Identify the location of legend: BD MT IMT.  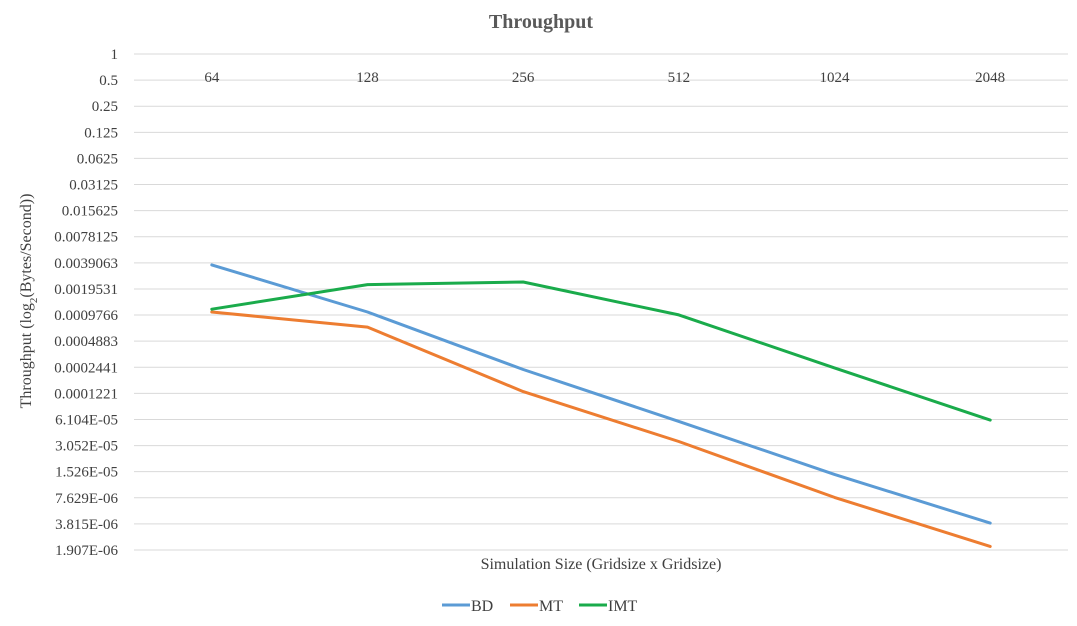
(540, 606).